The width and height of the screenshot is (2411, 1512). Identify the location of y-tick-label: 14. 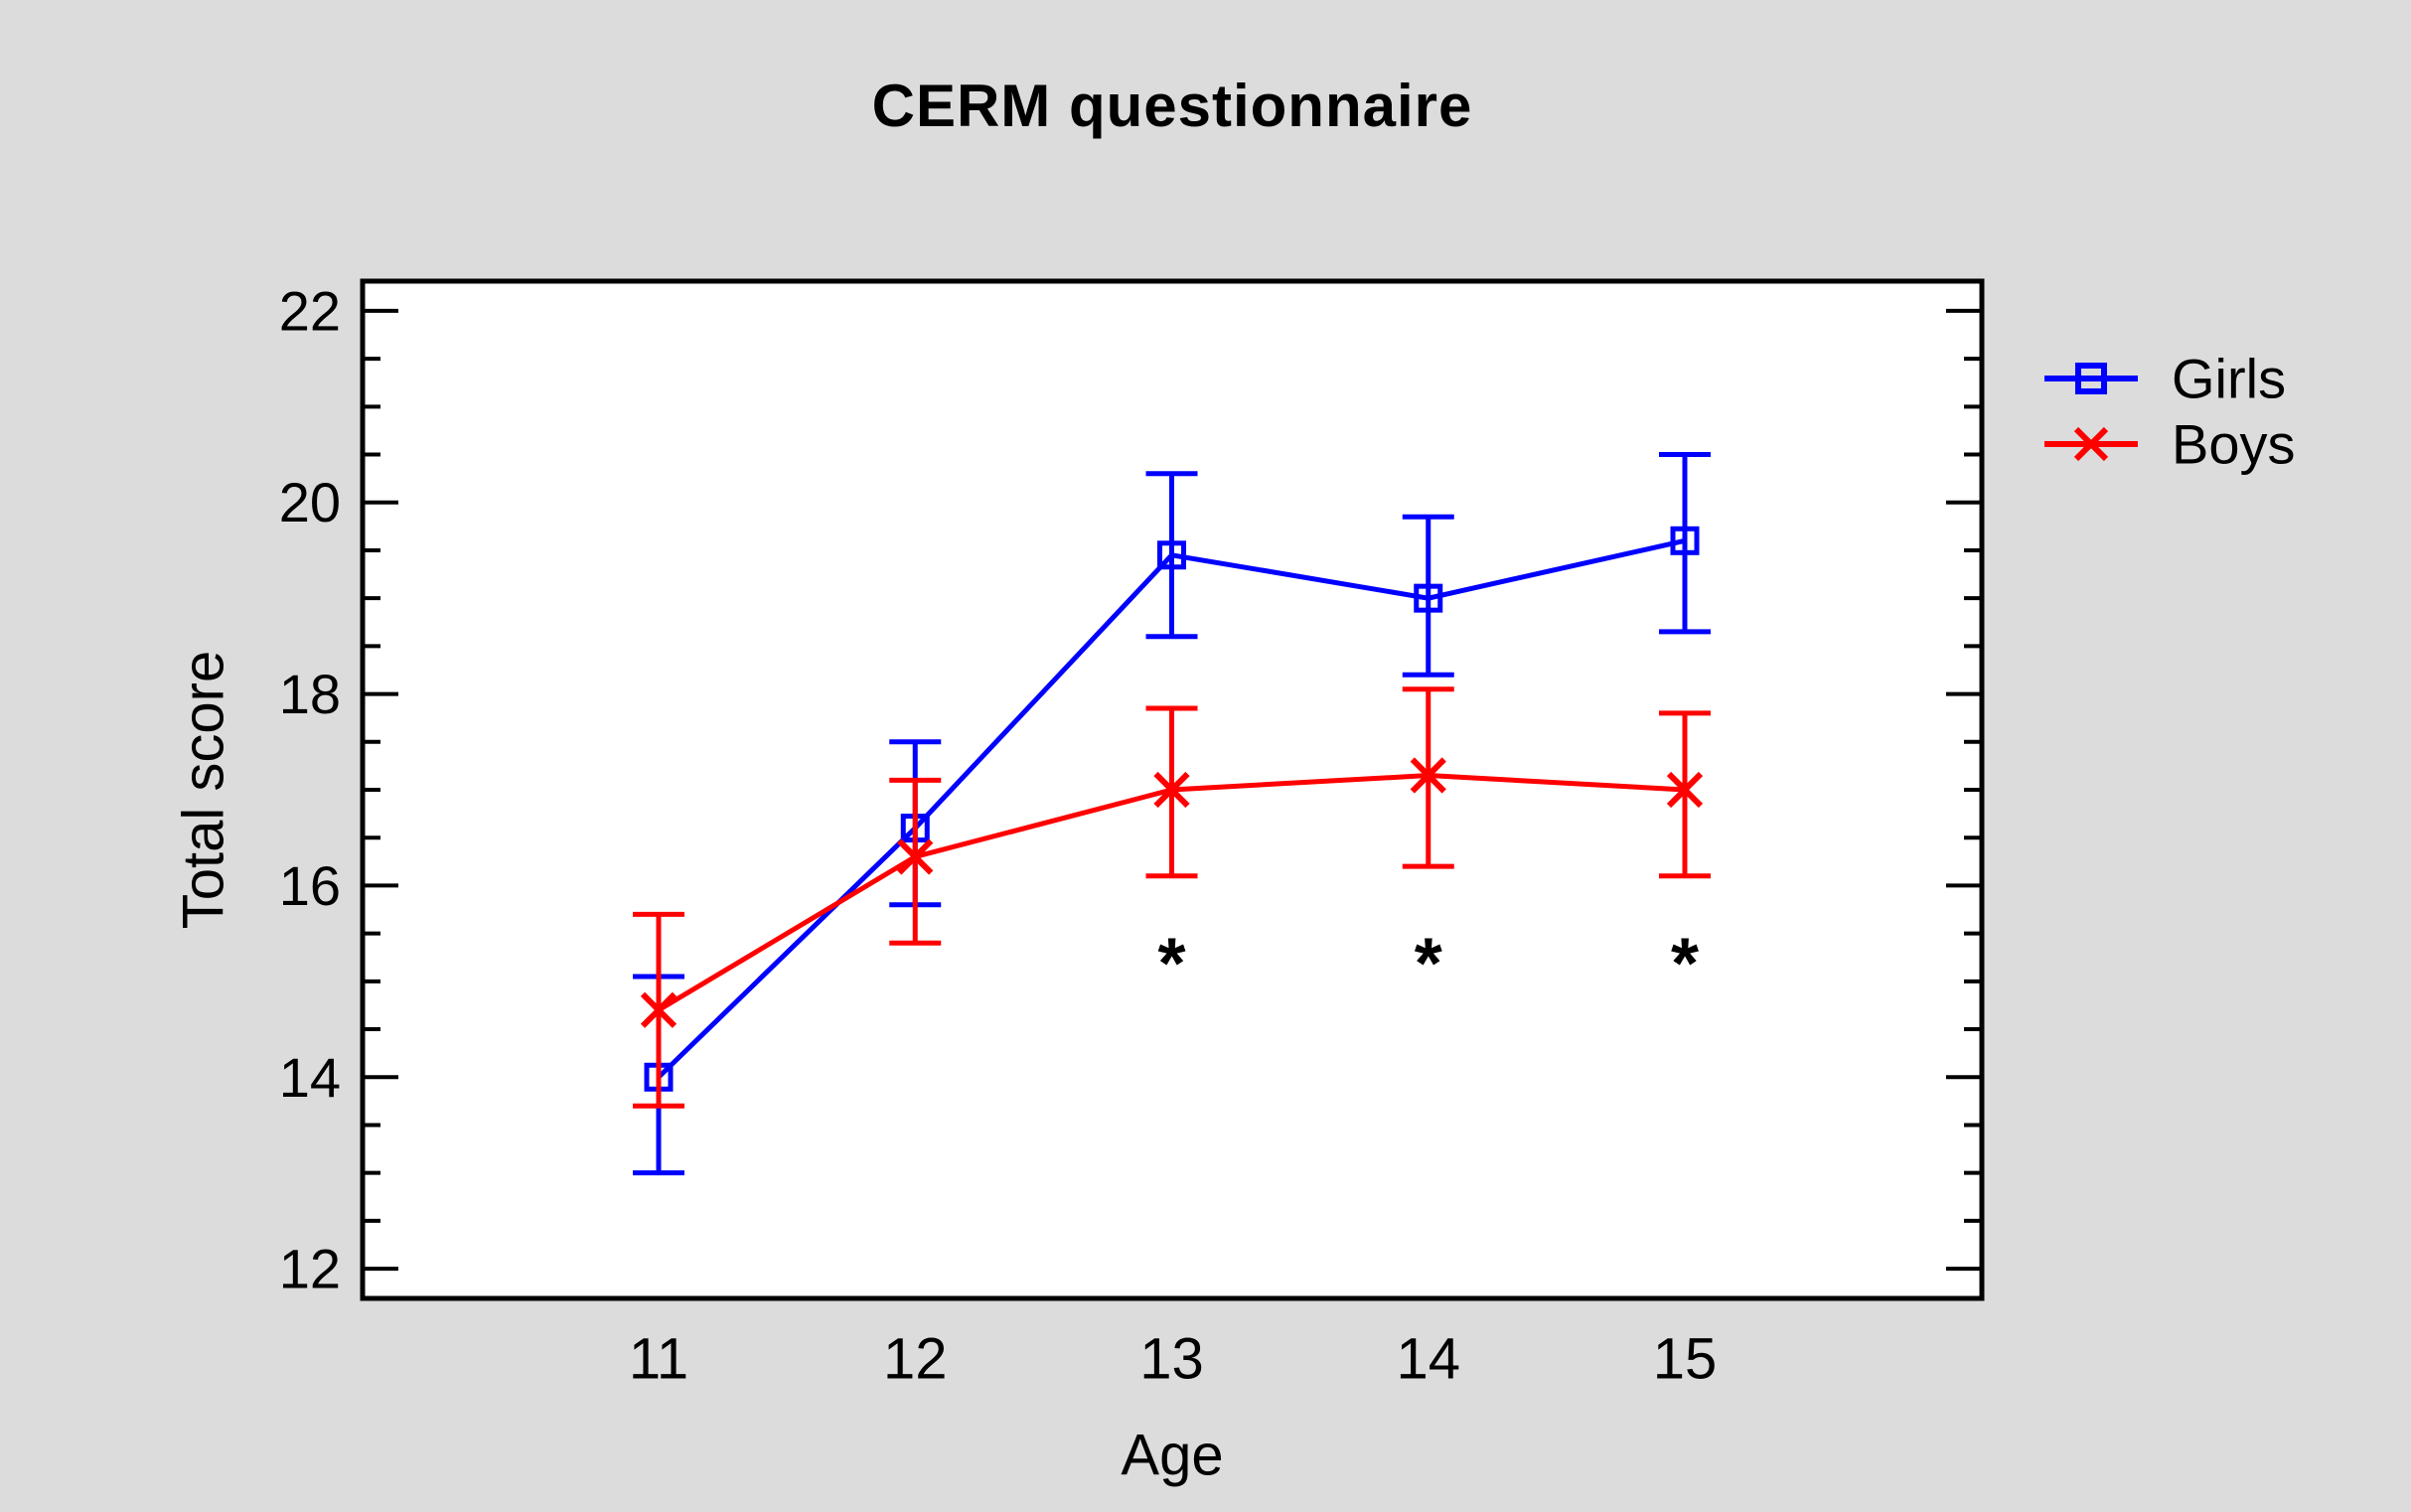
(310, 1077).